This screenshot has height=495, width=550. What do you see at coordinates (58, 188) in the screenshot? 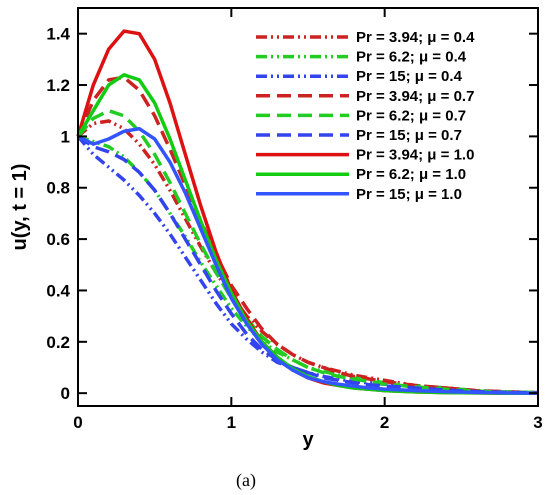
I see `y-tick-label: 0.8` at bounding box center [58, 188].